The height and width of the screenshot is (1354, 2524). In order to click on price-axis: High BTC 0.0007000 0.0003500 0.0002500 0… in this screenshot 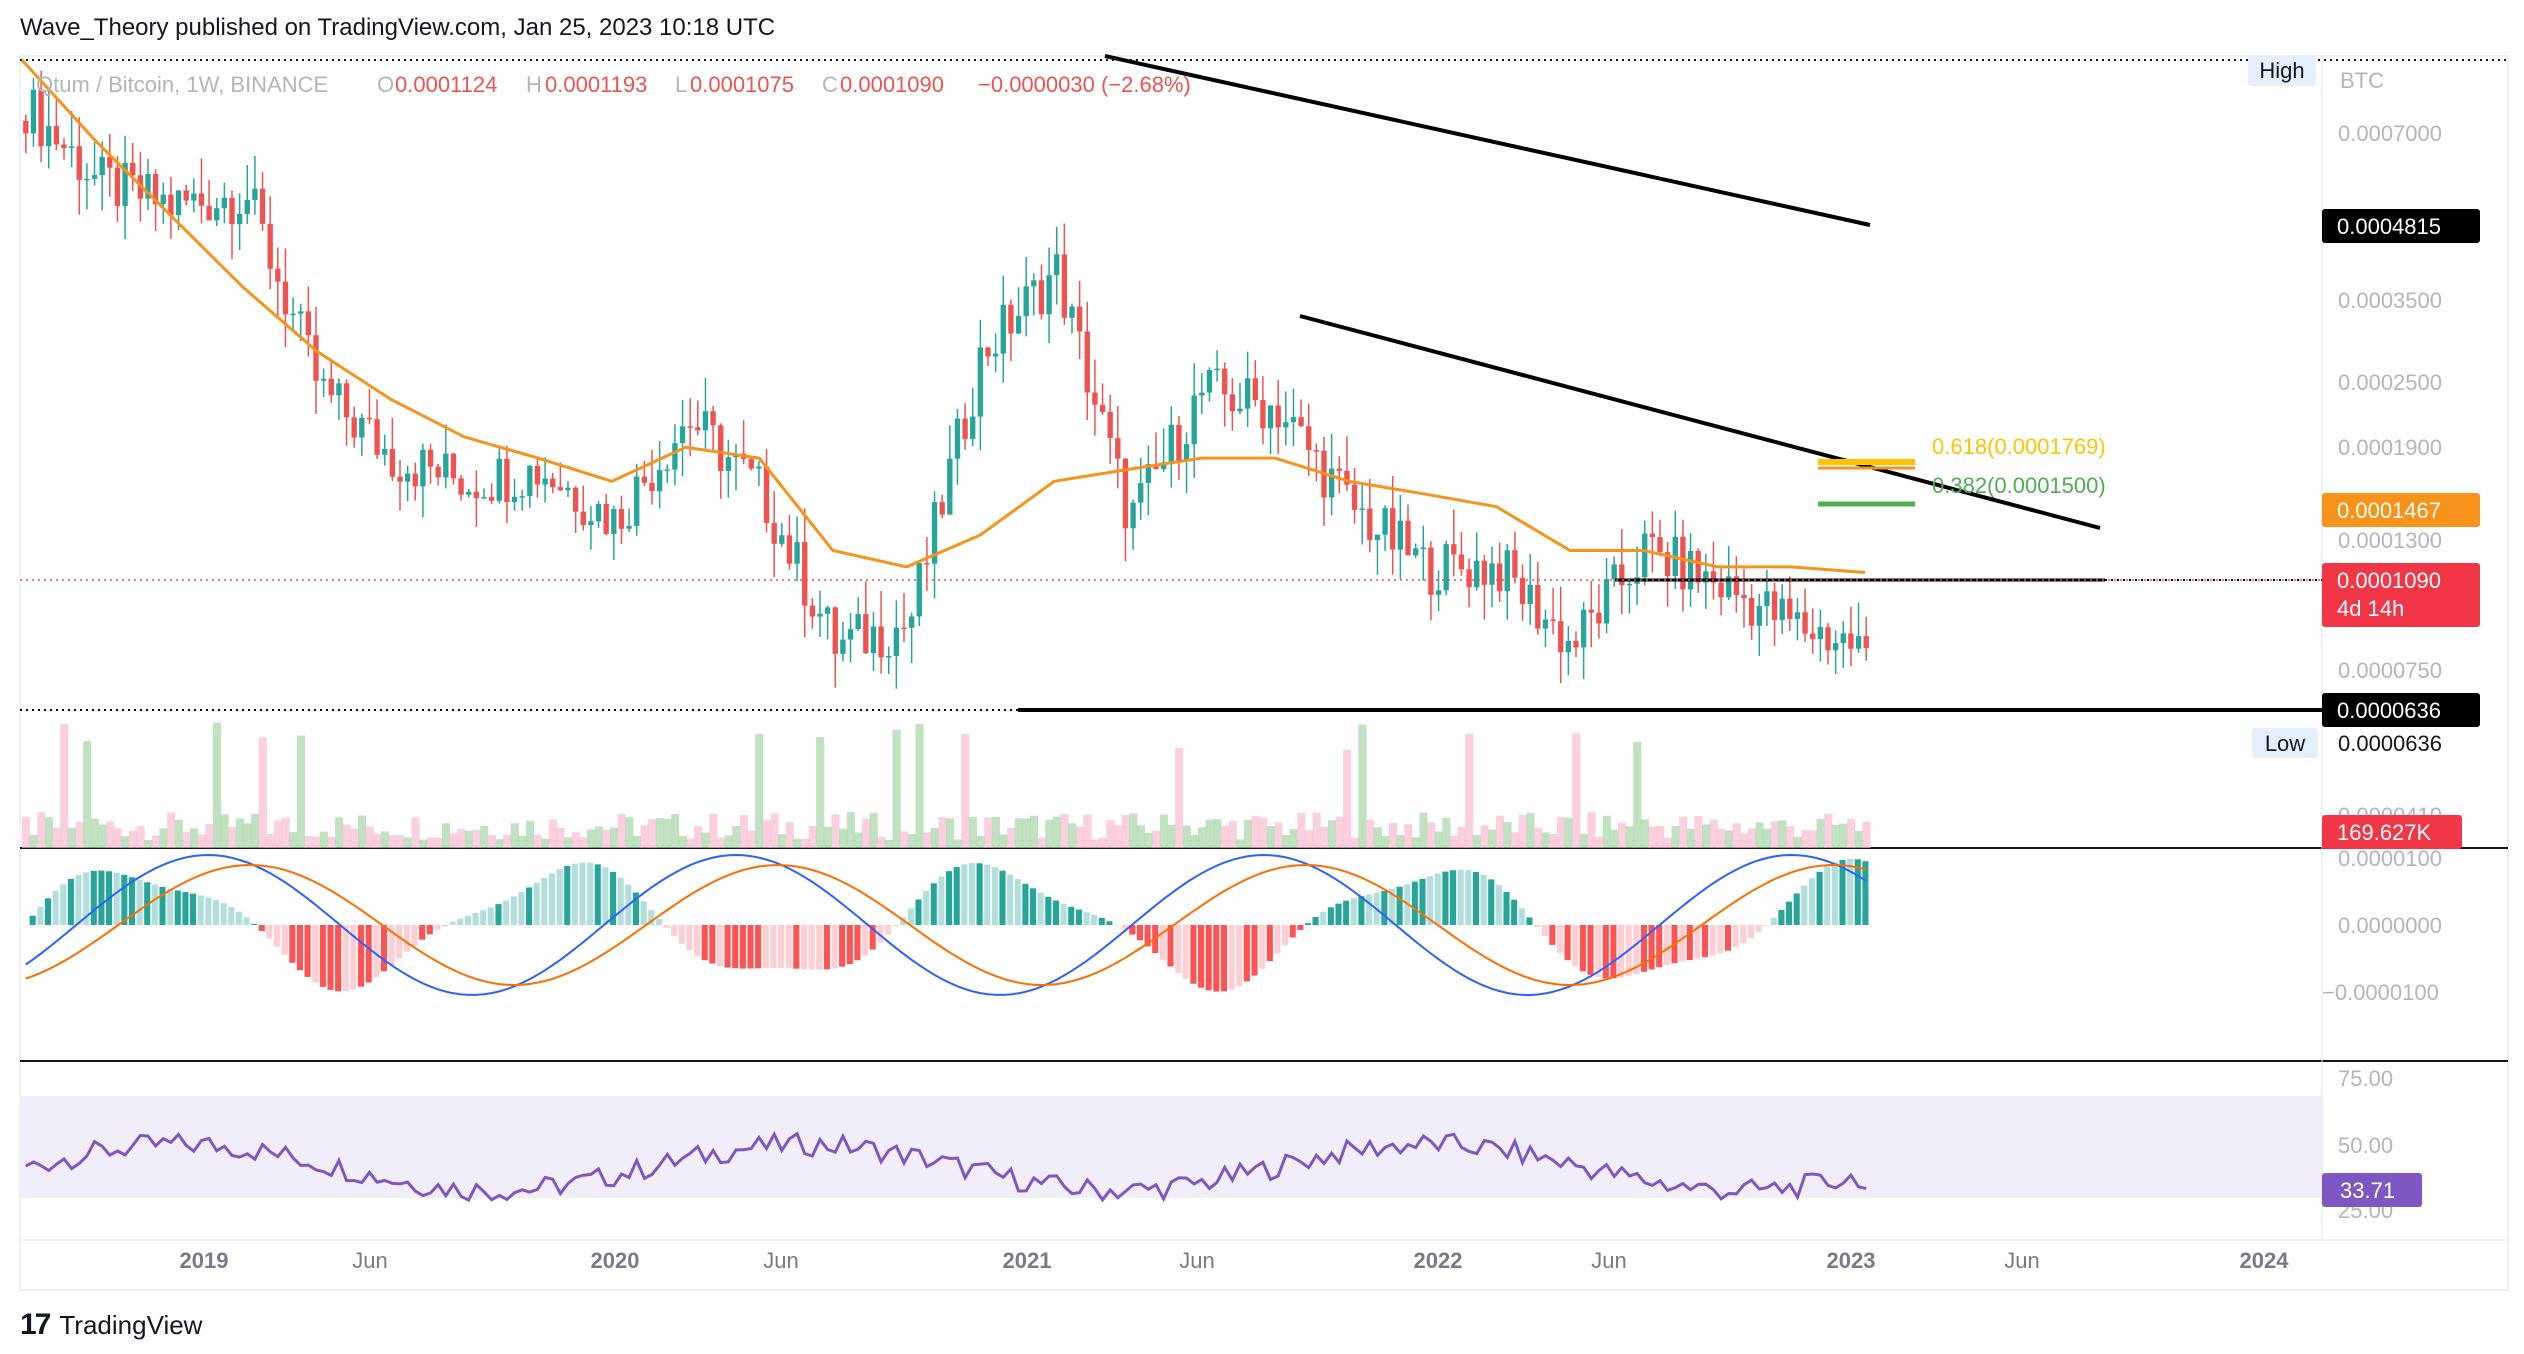, I will do `click(2364, 452)`.